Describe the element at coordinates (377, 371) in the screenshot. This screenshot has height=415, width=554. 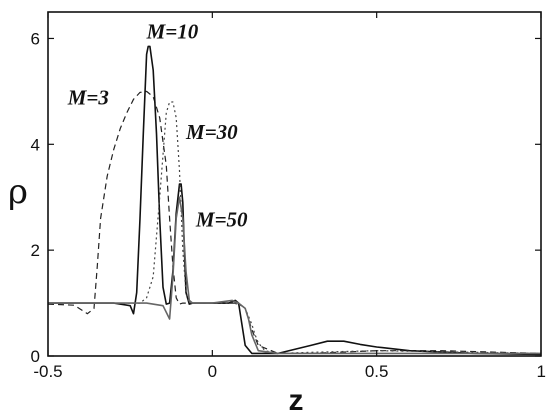
I see `x-tick-label: 0.5` at that location.